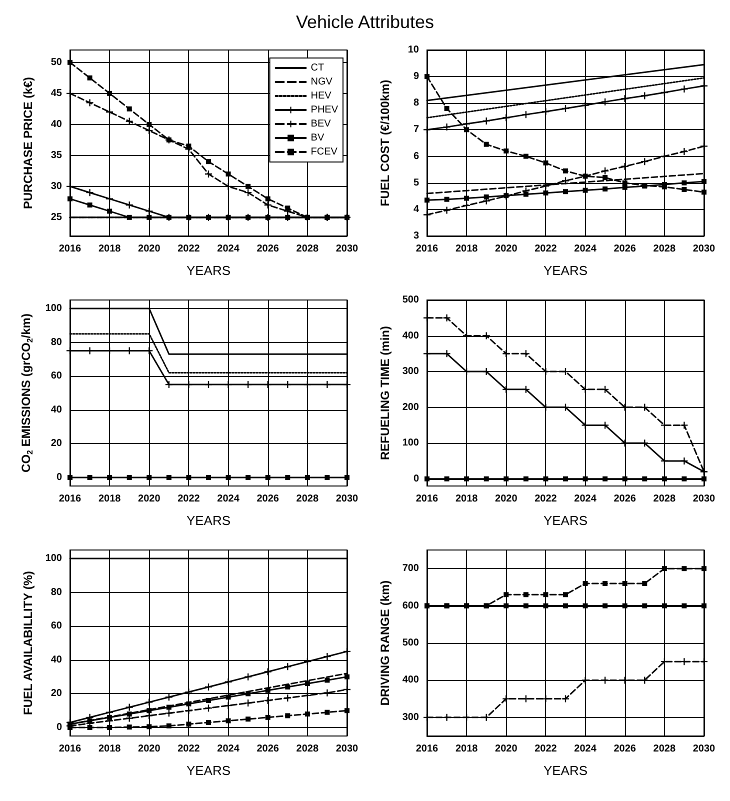 This screenshot has height=801, width=730. I want to click on y-axis-title: FUEL AVAILABILLITY (%), so click(28, 643).